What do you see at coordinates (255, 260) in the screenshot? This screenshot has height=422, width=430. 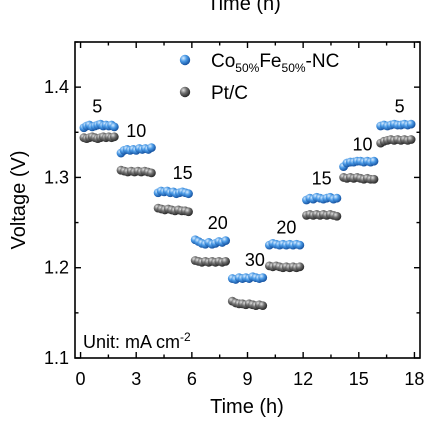 I see `current-density-label: 30` at bounding box center [255, 260].